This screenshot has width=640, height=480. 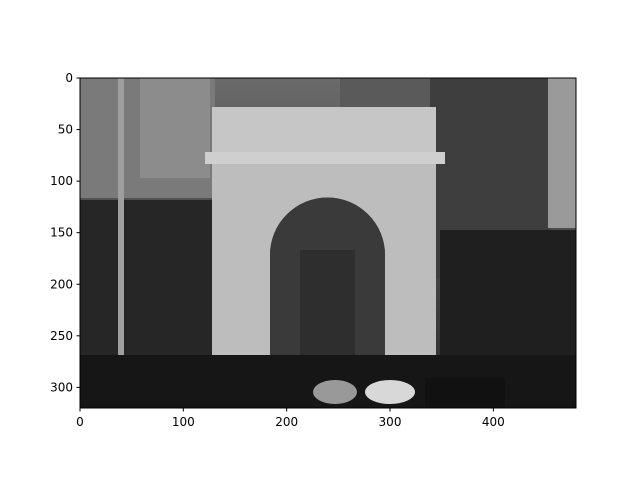 I want to click on y-tick-label: 50, so click(x=65, y=130).